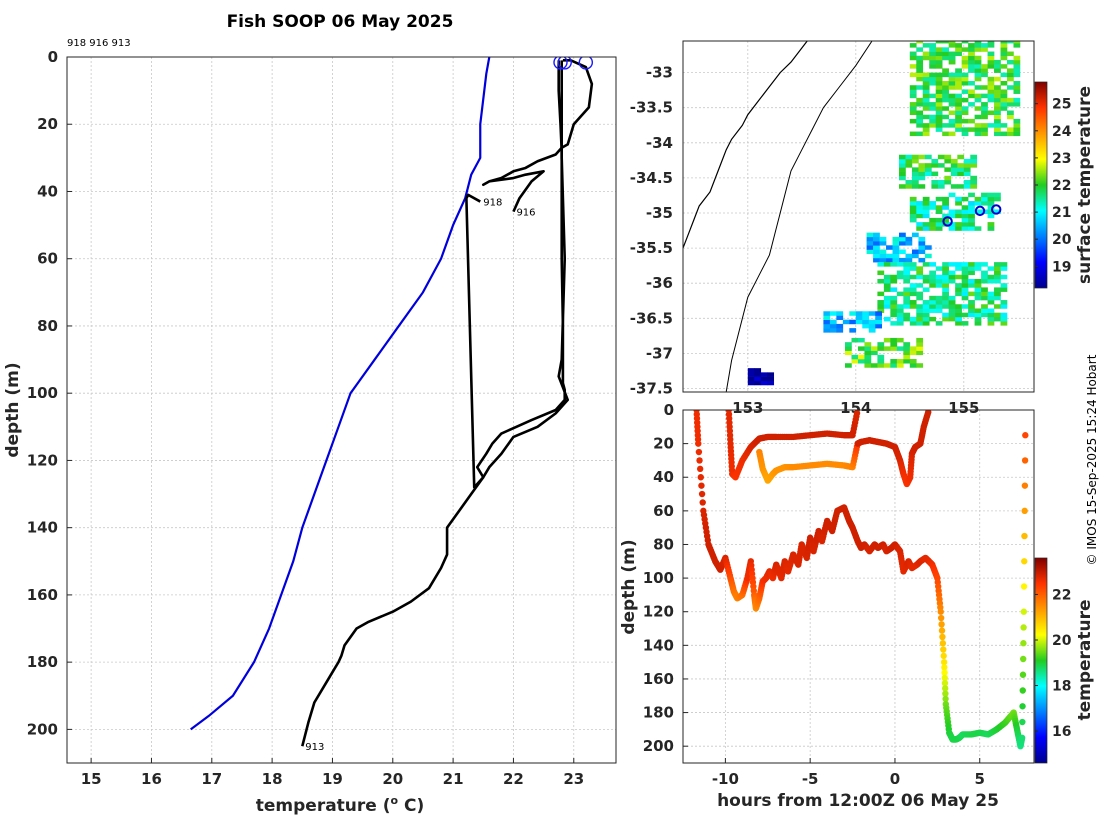  Describe the element at coordinates (91, 779) in the screenshot. I see `profile-xtick-label: 15` at that location.